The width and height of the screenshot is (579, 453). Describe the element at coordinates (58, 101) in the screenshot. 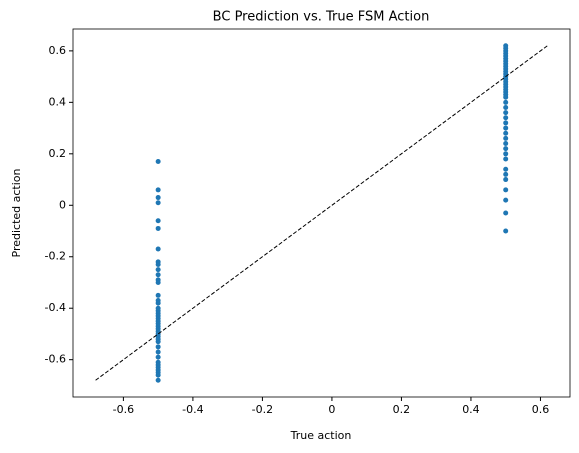

I see `y-tick-label: 0.4` at that location.